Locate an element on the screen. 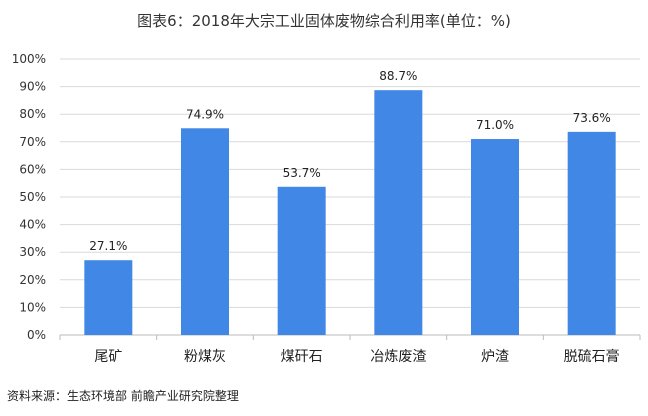  y-tick-label: 40% is located at coordinates (32, 225).